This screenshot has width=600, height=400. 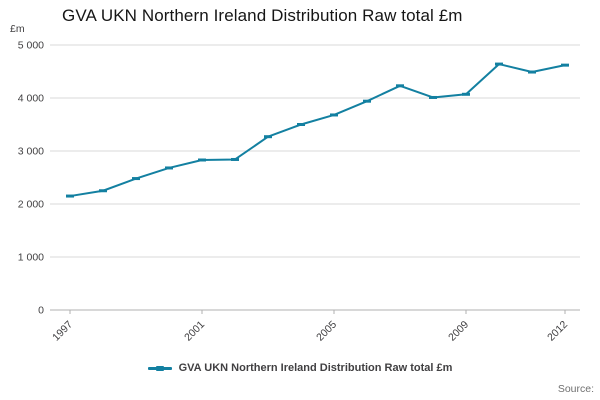 I want to click on y-tick-label: 0, so click(x=41, y=311).